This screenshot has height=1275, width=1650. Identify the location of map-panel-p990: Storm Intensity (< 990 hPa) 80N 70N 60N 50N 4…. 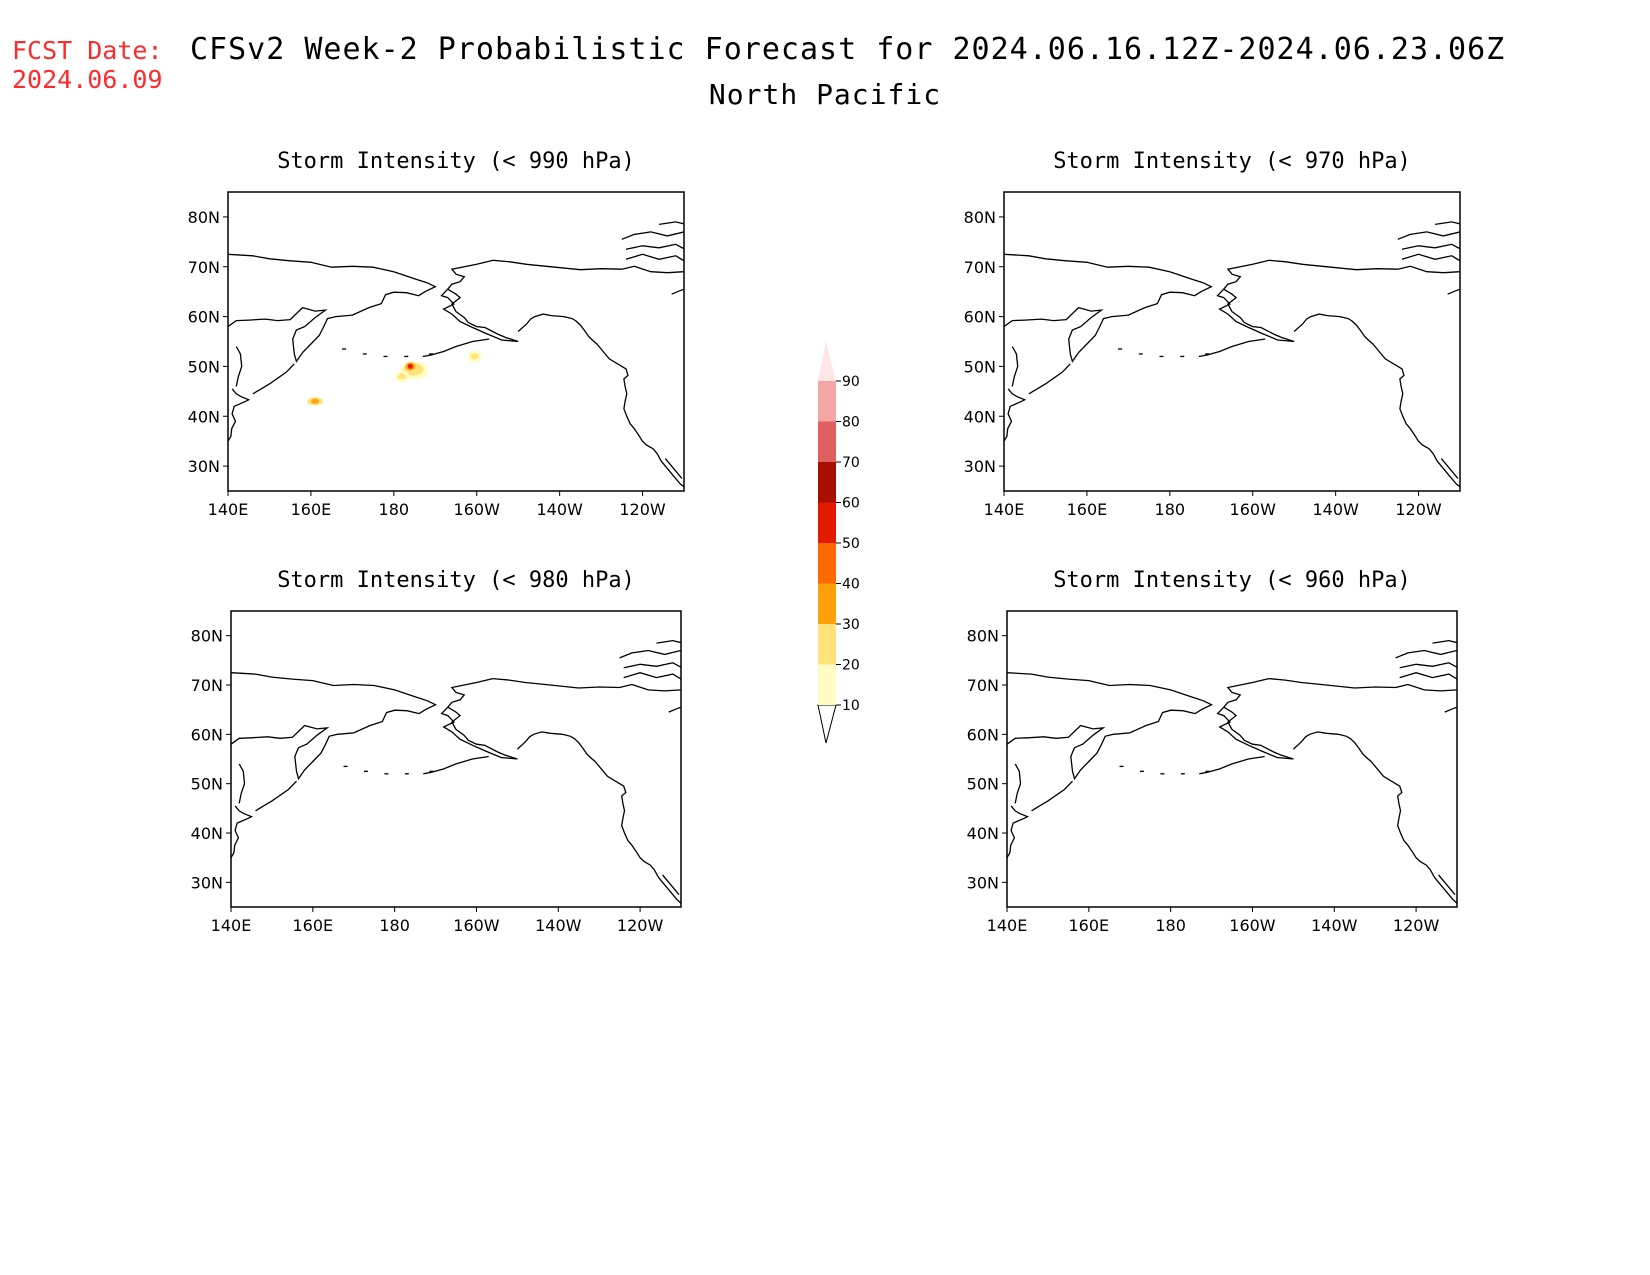
(436, 334).